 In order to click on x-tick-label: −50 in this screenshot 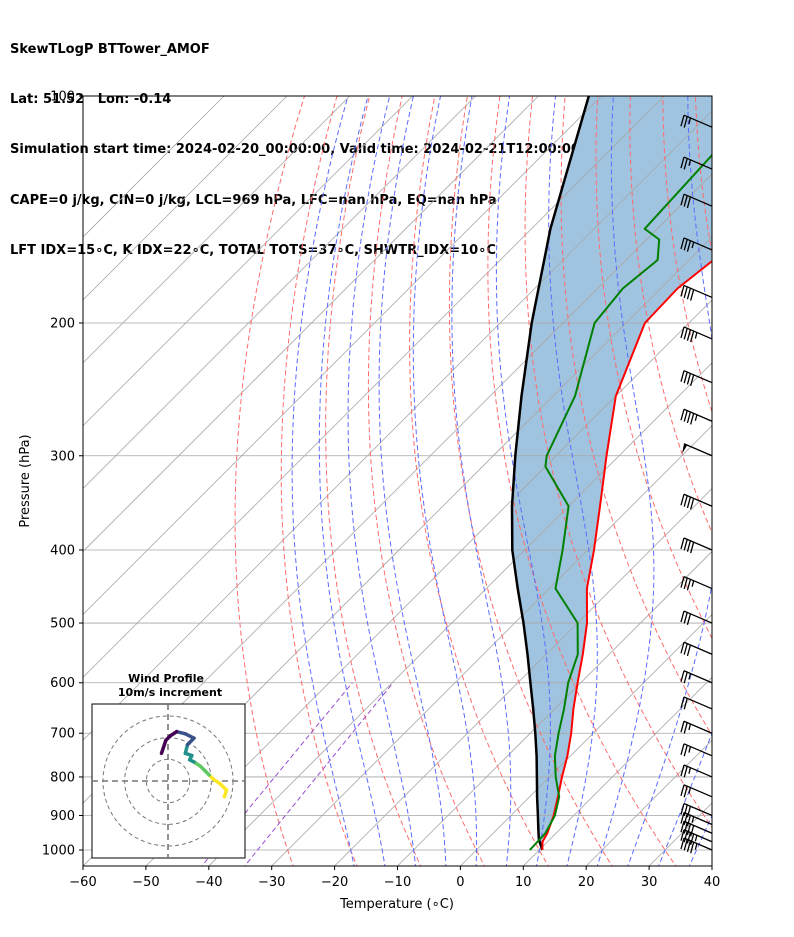, I will do `click(145, 882)`.